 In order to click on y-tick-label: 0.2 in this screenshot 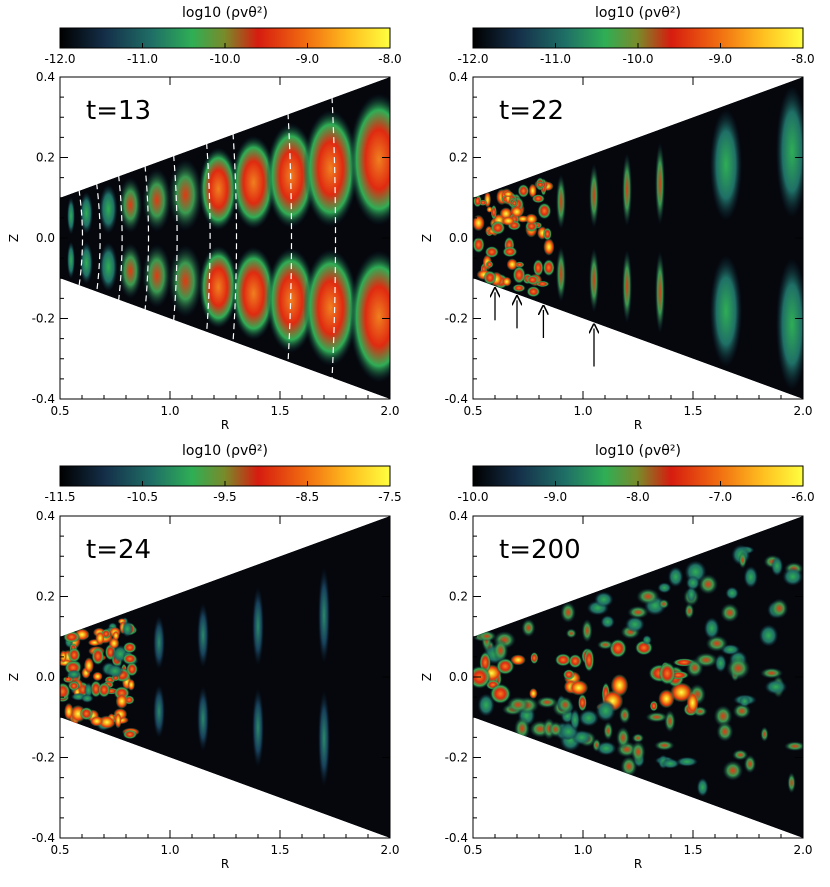, I will do `click(458, 158)`.